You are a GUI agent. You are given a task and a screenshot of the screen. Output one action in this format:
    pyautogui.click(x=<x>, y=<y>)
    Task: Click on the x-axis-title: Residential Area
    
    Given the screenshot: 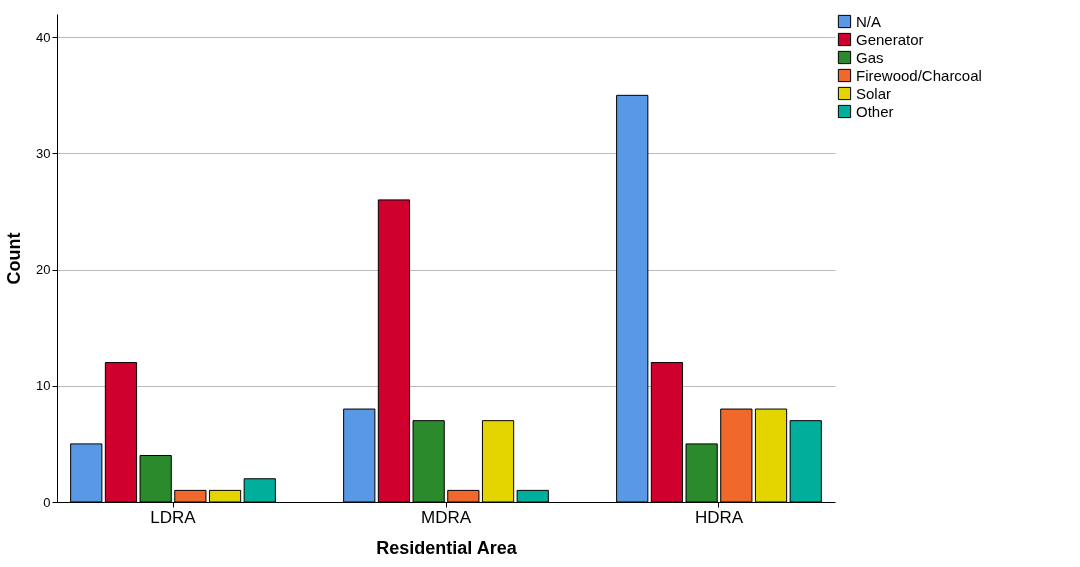 What is the action you would take?
    pyautogui.click(x=447, y=547)
    